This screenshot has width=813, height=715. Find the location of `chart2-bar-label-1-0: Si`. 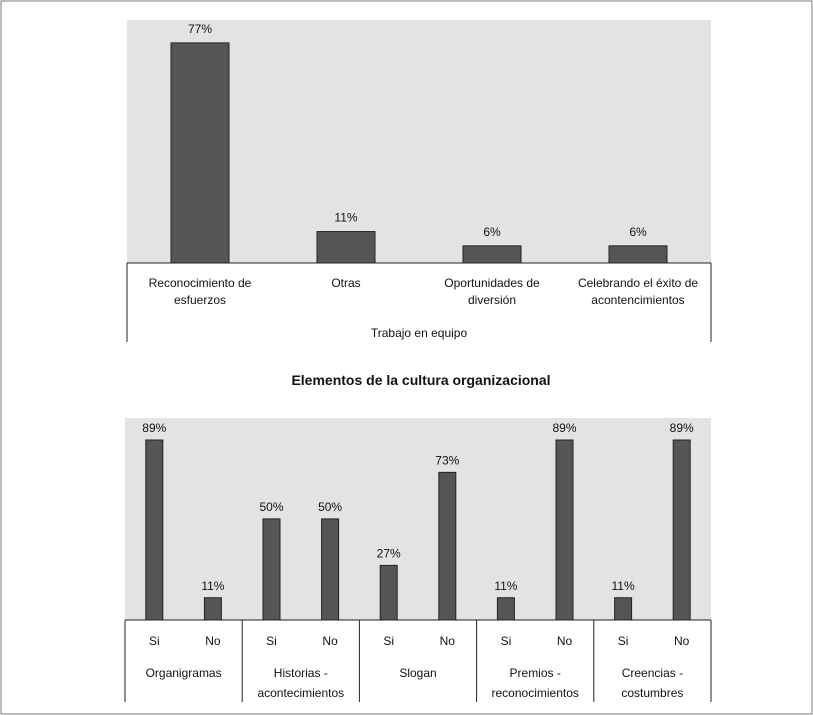

chart2-bar-label-1-0: Si is located at coordinates (271, 641).